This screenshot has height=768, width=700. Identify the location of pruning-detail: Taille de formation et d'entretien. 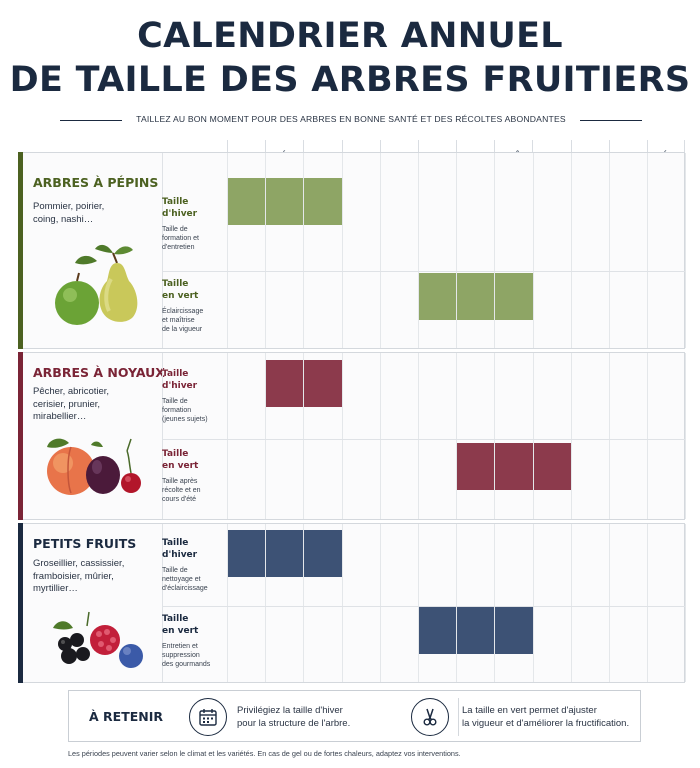
(195, 238).